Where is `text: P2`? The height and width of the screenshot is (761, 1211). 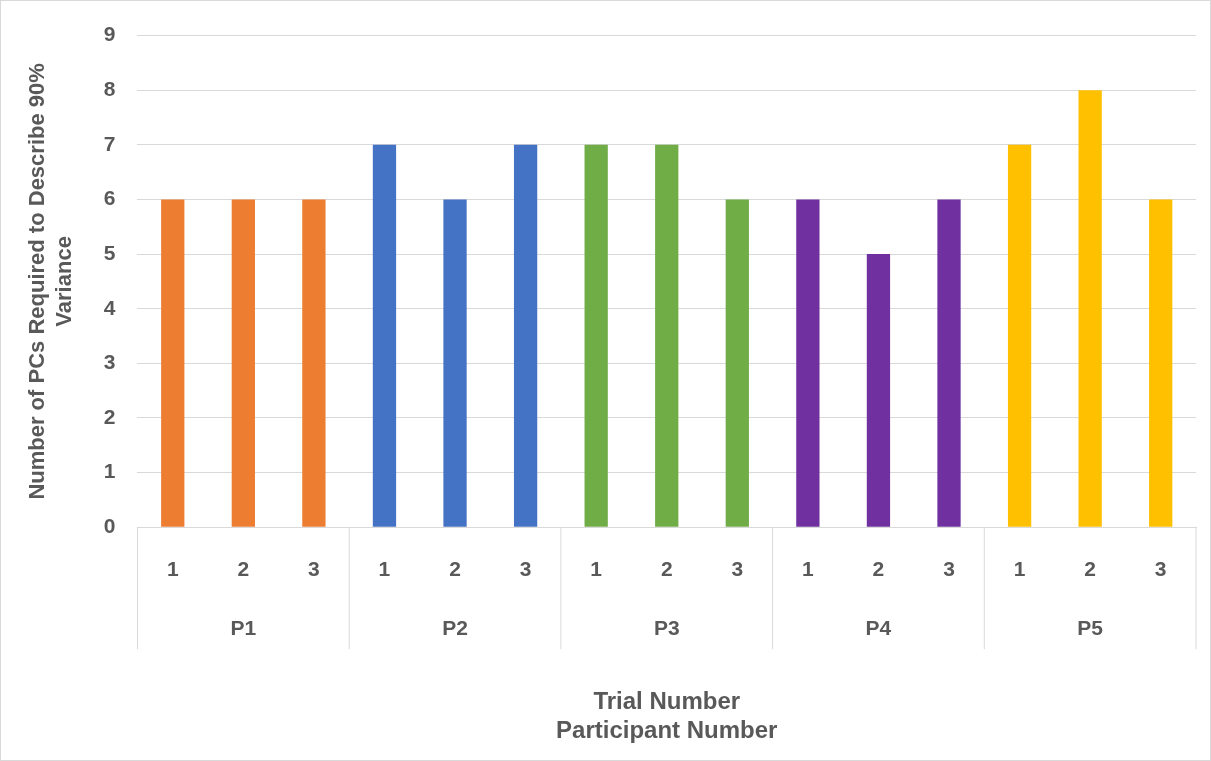
text: P2 is located at coordinates (455, 627).